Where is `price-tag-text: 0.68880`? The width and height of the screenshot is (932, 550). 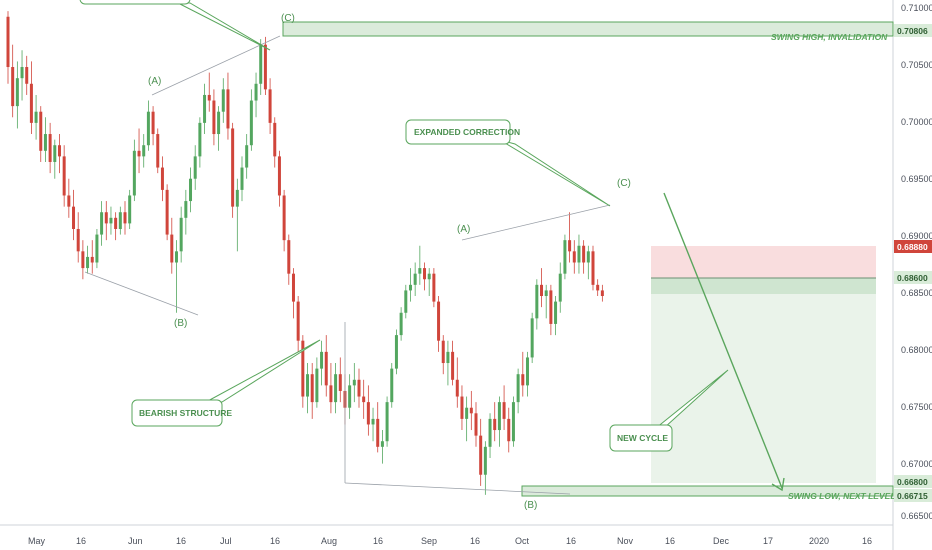 price-tag-text: 0.68880 is located at coordinates (912, 247).